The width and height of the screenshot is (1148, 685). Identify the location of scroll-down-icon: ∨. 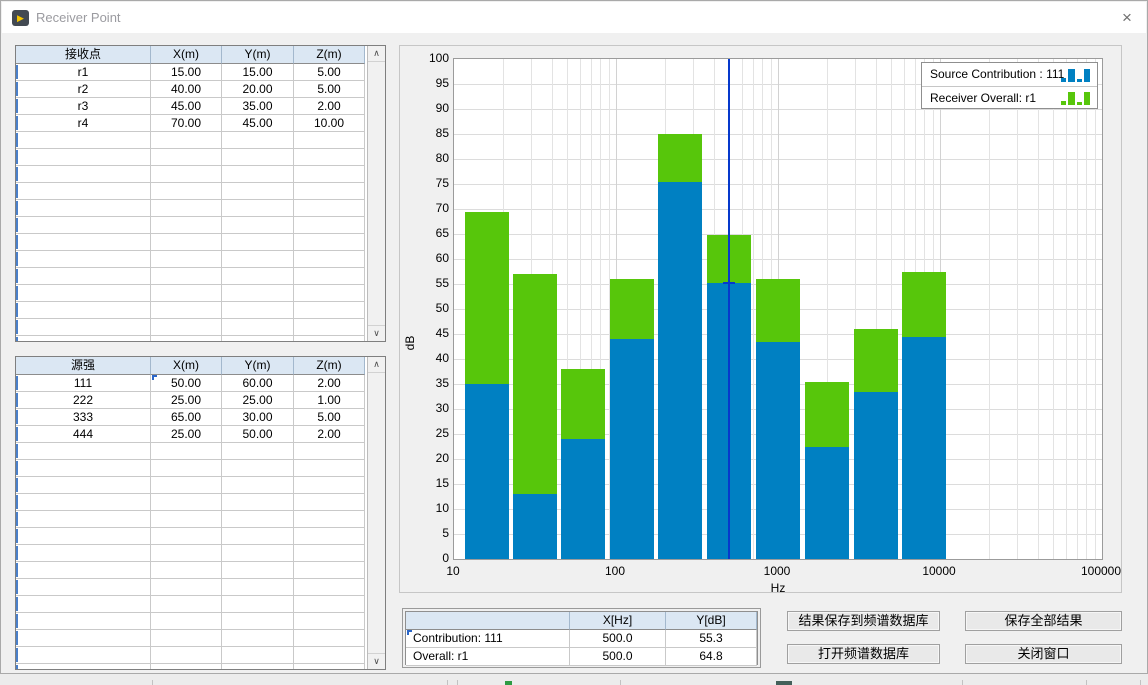
(376, 661).